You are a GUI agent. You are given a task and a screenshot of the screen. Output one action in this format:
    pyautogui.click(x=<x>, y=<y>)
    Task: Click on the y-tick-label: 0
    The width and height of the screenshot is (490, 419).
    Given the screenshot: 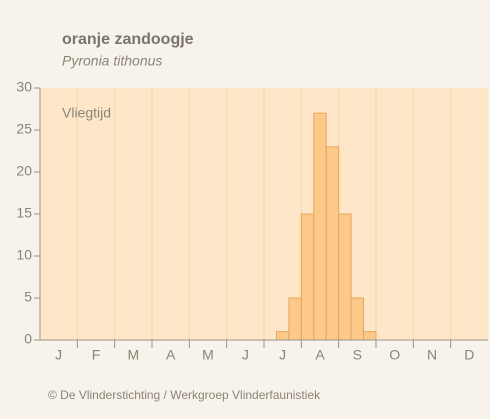 What is the action you would take?
    pyautogui.click(x=28, y=339)
    